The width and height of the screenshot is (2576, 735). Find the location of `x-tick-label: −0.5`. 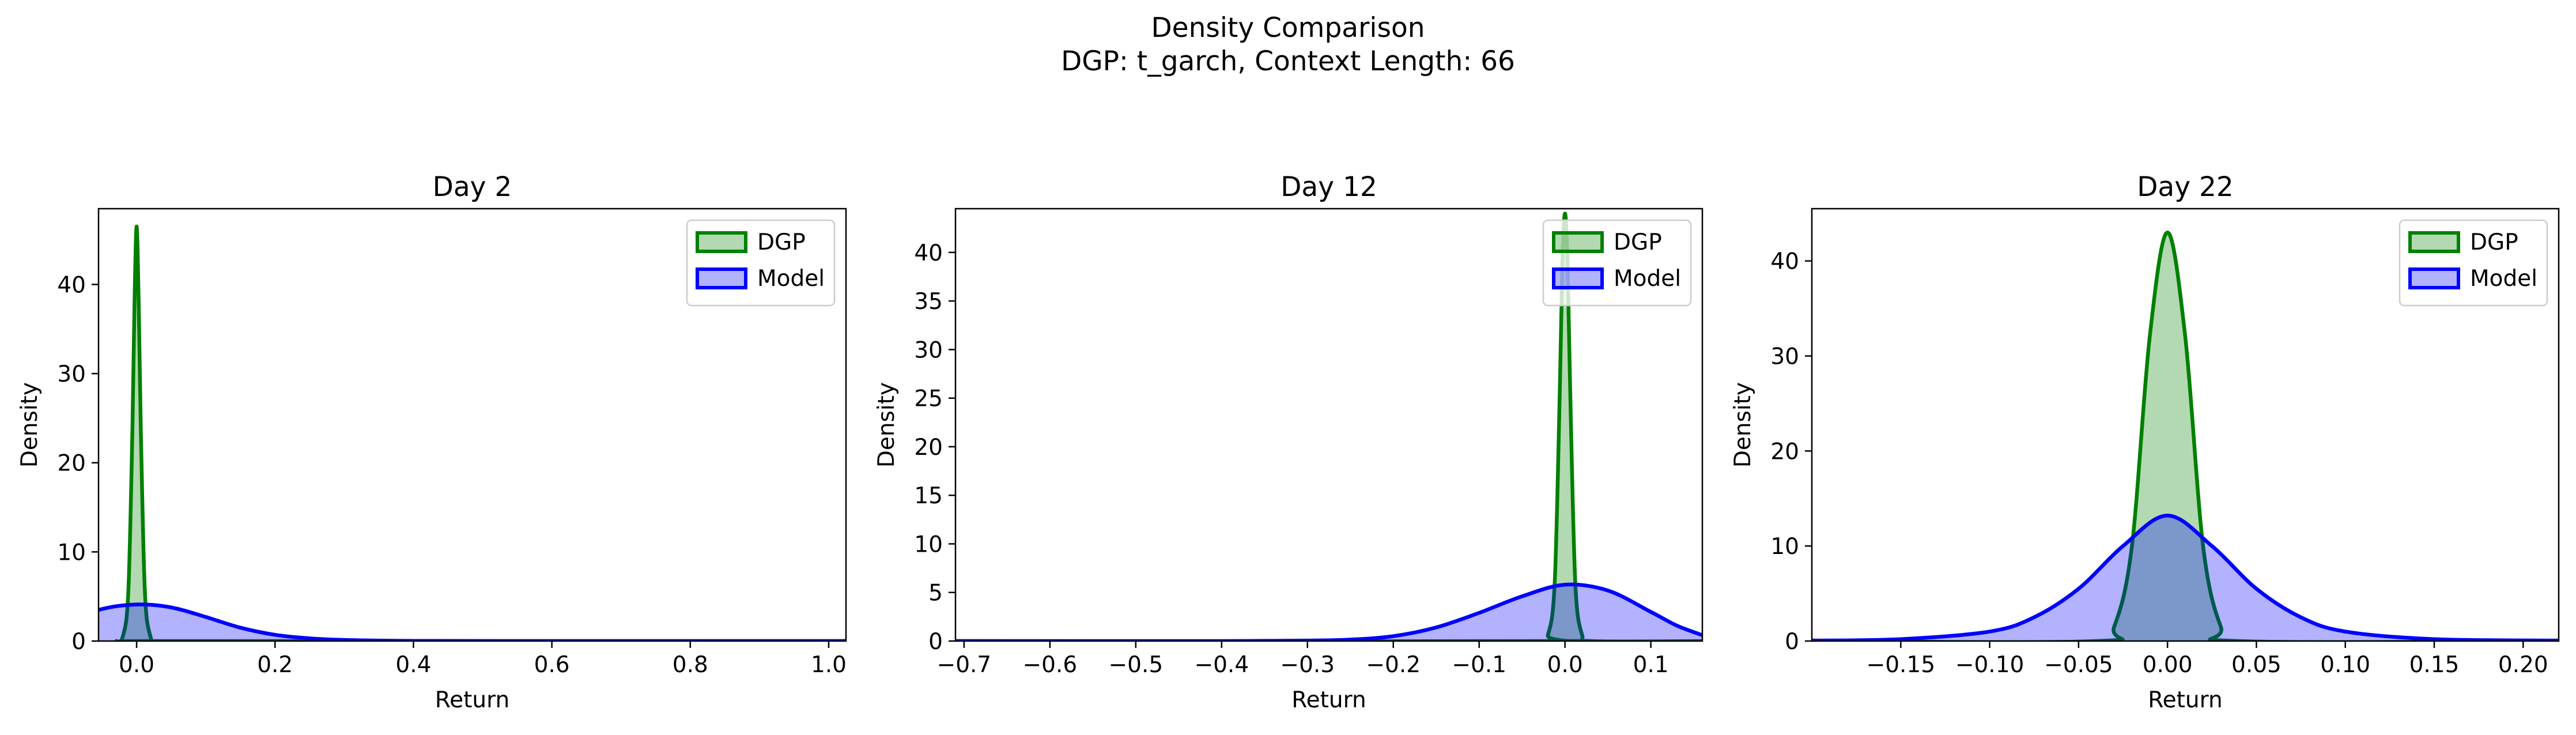

x-tick-label: −0.5 is located at coordinates (1135, 665).